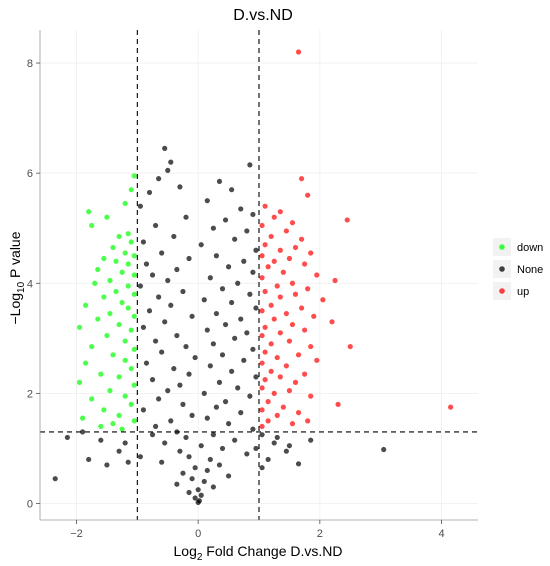 The width and height of the screenshot is (550, 566). What do you see at coordinates (530, 270) in the screenshot?
I see `legend-label: None` at bounding box center [530, 270].